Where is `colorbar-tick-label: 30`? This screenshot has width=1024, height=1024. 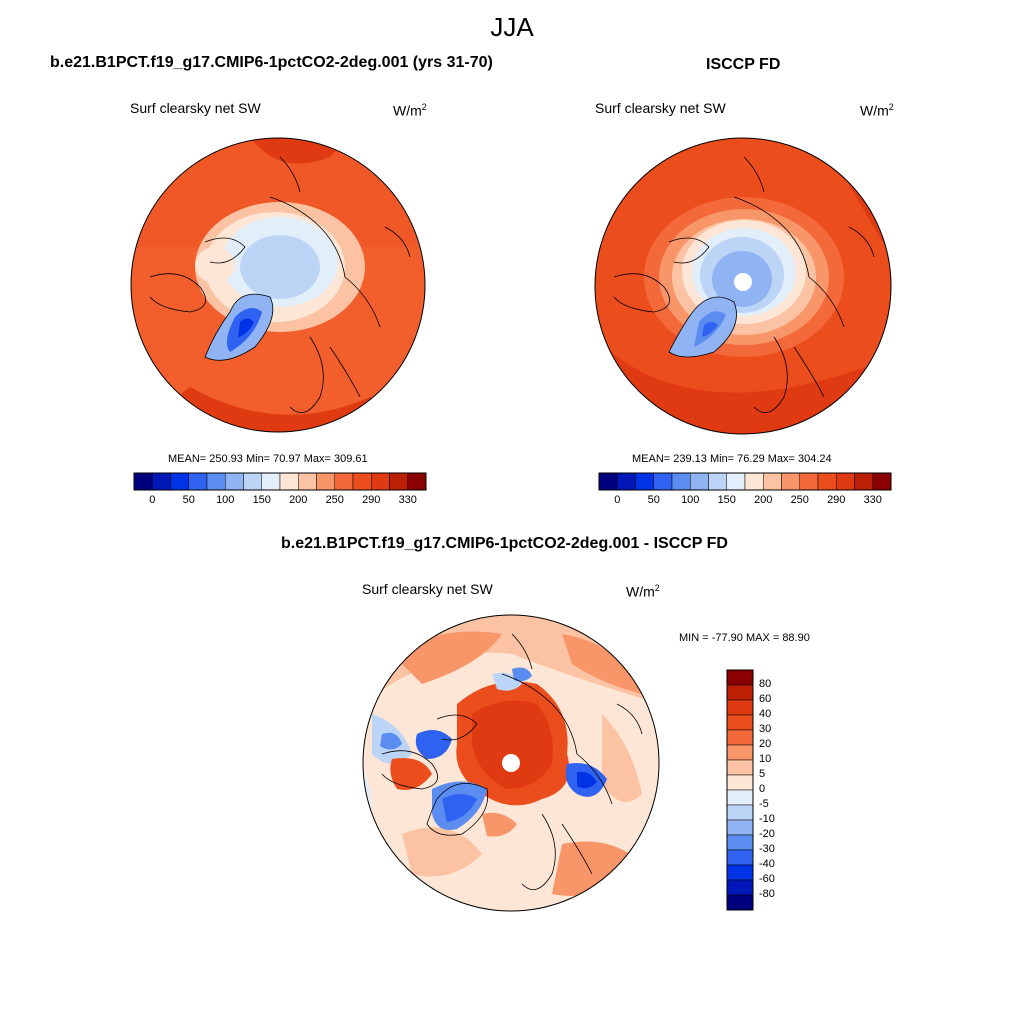
colorbar-tick-label: 30 is located at coordinates (765, 729).